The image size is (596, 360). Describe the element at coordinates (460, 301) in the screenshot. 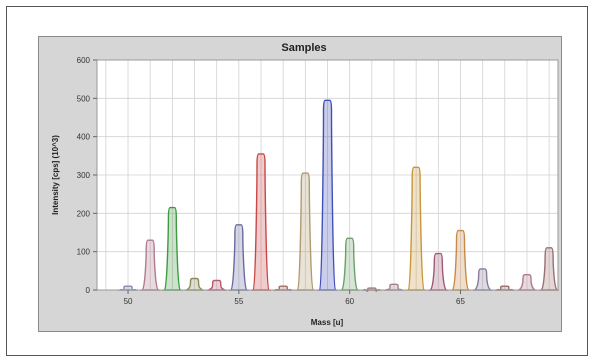

I see `x-tick-label-3: 65` at that location.